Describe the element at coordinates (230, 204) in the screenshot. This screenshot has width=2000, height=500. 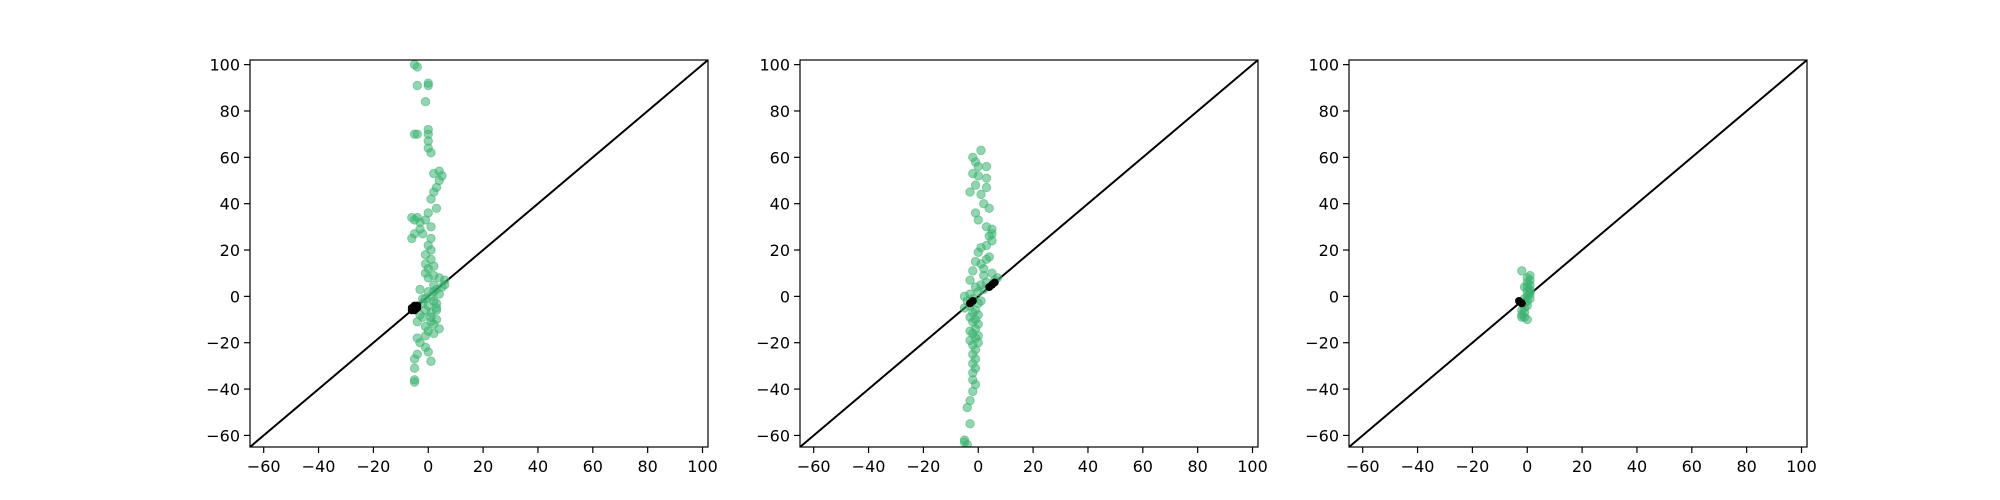
I see `y-tick-label: 40` at that location.